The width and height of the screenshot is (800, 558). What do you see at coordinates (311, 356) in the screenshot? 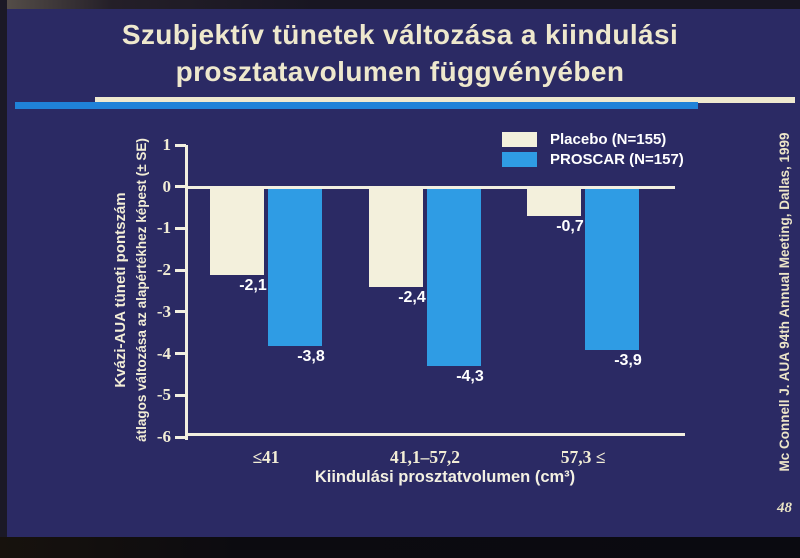
I see `bar-value-label: -3,8` at bounding box center [311, 356].